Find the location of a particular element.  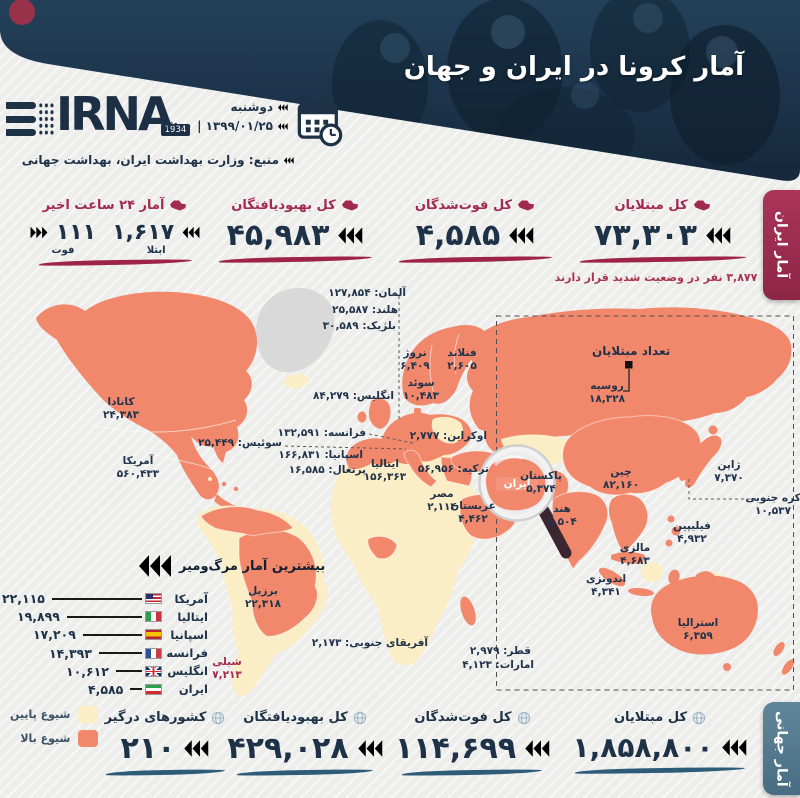

deaths-ranking-row: ۴,۵۸۵ ایران is located at coordinates (105, 689).